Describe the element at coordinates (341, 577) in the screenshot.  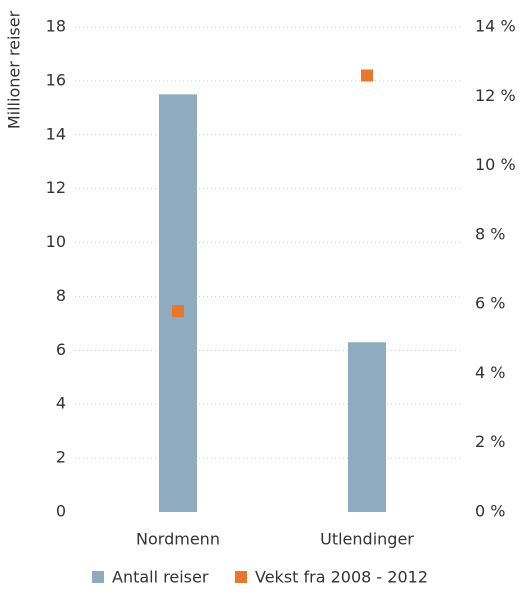
I see `legend-label: Vekst fra 2008 - 2012` at that location.